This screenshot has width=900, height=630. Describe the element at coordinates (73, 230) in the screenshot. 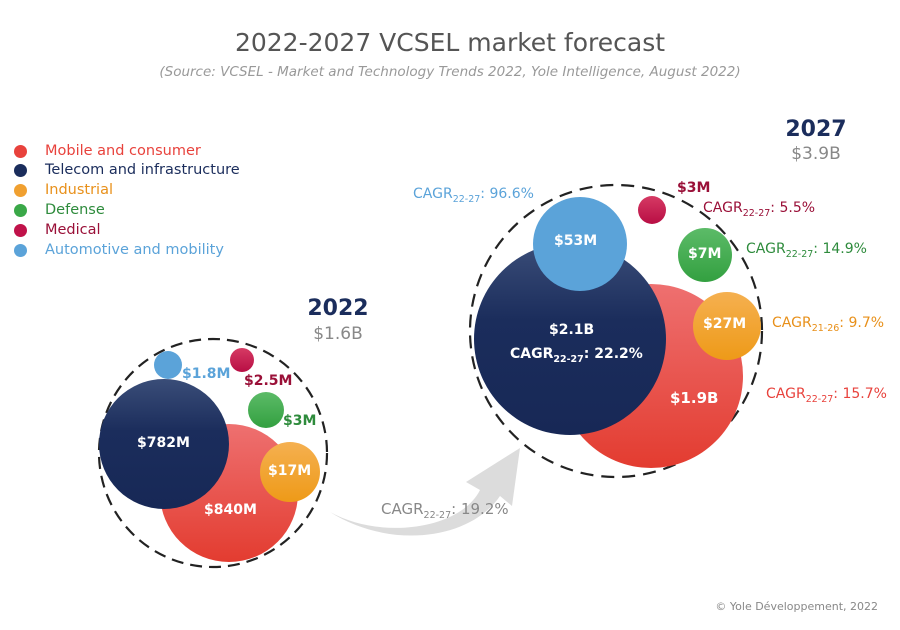

I see `legend-label: Medical` at that location.